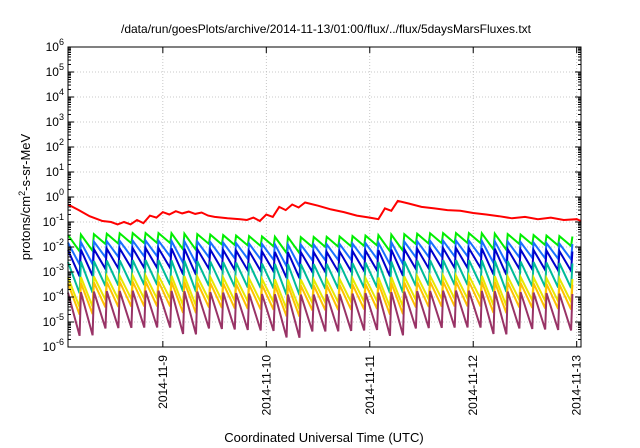 The height and width of the screenshot is (448, 640). I want to click on x-tick-label: 2014-11-11, so click(370, 385).